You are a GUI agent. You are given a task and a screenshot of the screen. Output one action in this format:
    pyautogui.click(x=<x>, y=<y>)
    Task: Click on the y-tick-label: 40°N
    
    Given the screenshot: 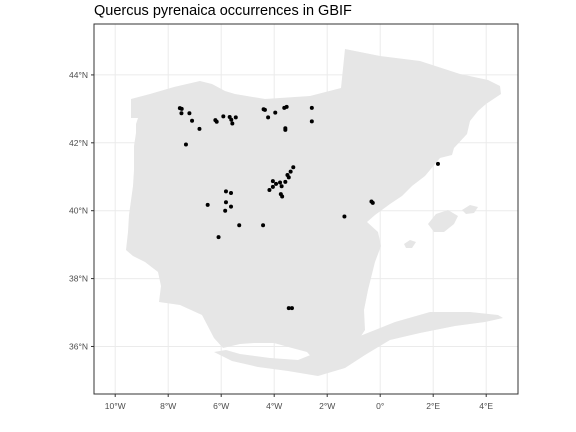 What is the action you would take?
    pyautogui.click(x=78, y=211)
    